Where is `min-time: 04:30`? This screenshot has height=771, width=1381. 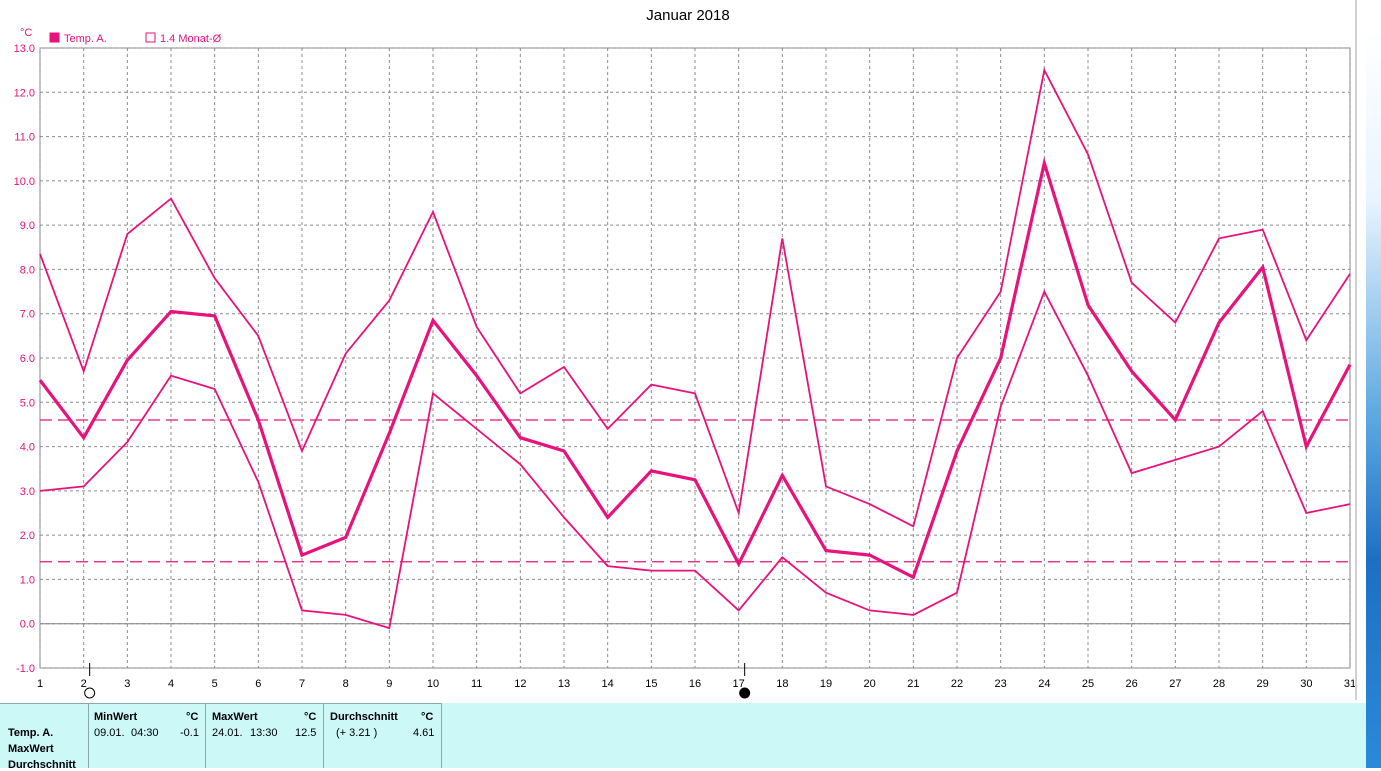
min-time: 04:30 is located at coordinates (145, 733).